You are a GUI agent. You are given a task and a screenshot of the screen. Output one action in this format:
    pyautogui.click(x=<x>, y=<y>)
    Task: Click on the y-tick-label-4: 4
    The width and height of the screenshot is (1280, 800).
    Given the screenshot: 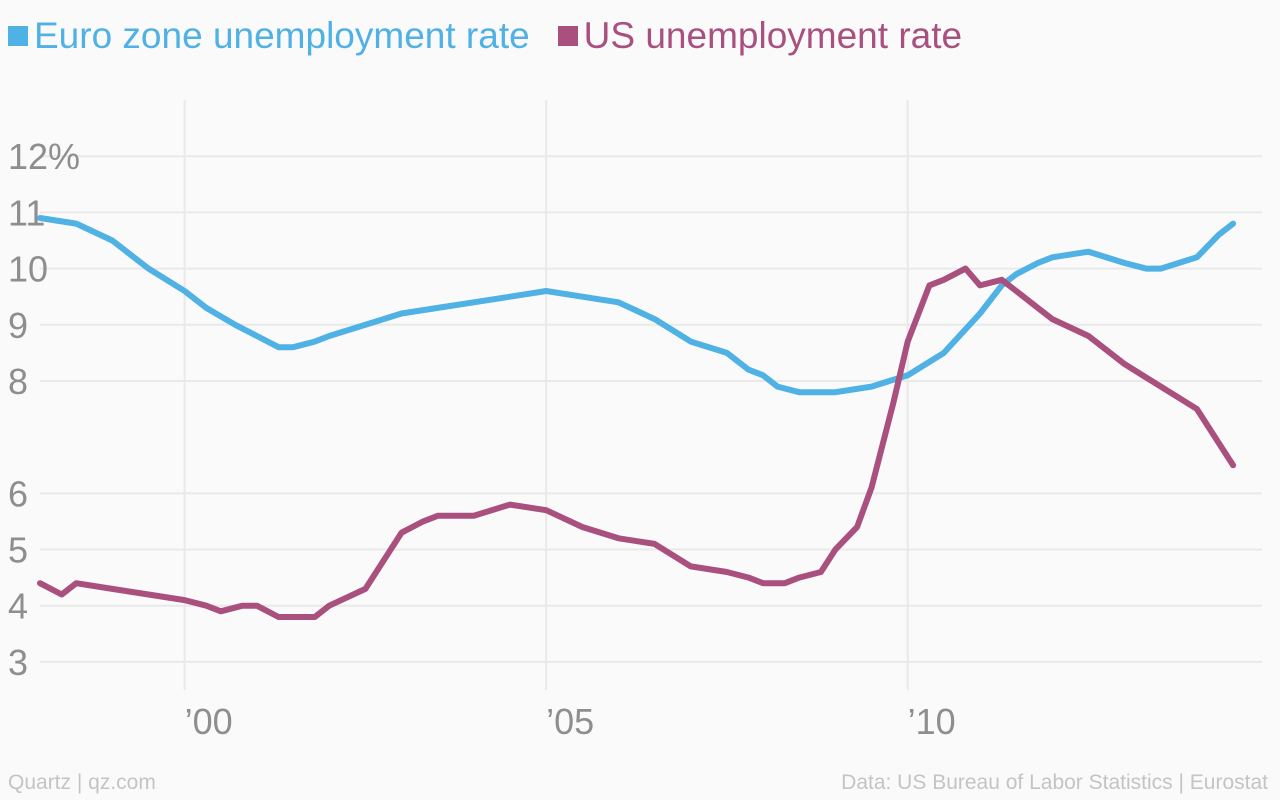 What is the action you would take?
    pyautogui.click(x=18, y=606)
    